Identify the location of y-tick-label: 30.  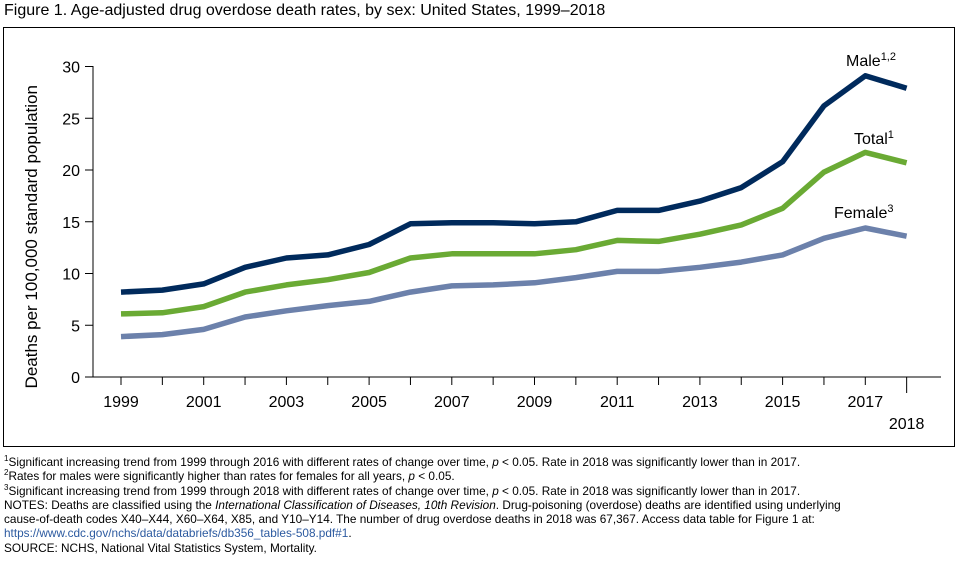
(71, 68).